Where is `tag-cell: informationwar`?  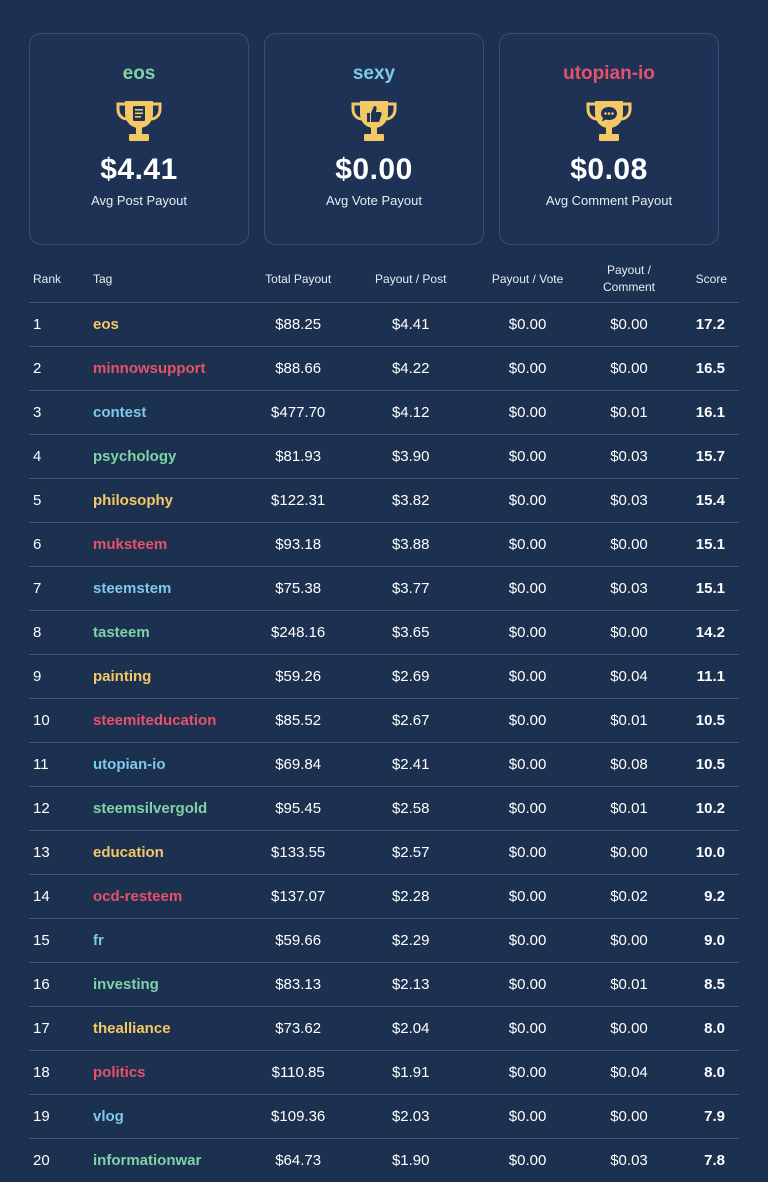 tag-cell: informationwar is located at coordinates (168, 1160).